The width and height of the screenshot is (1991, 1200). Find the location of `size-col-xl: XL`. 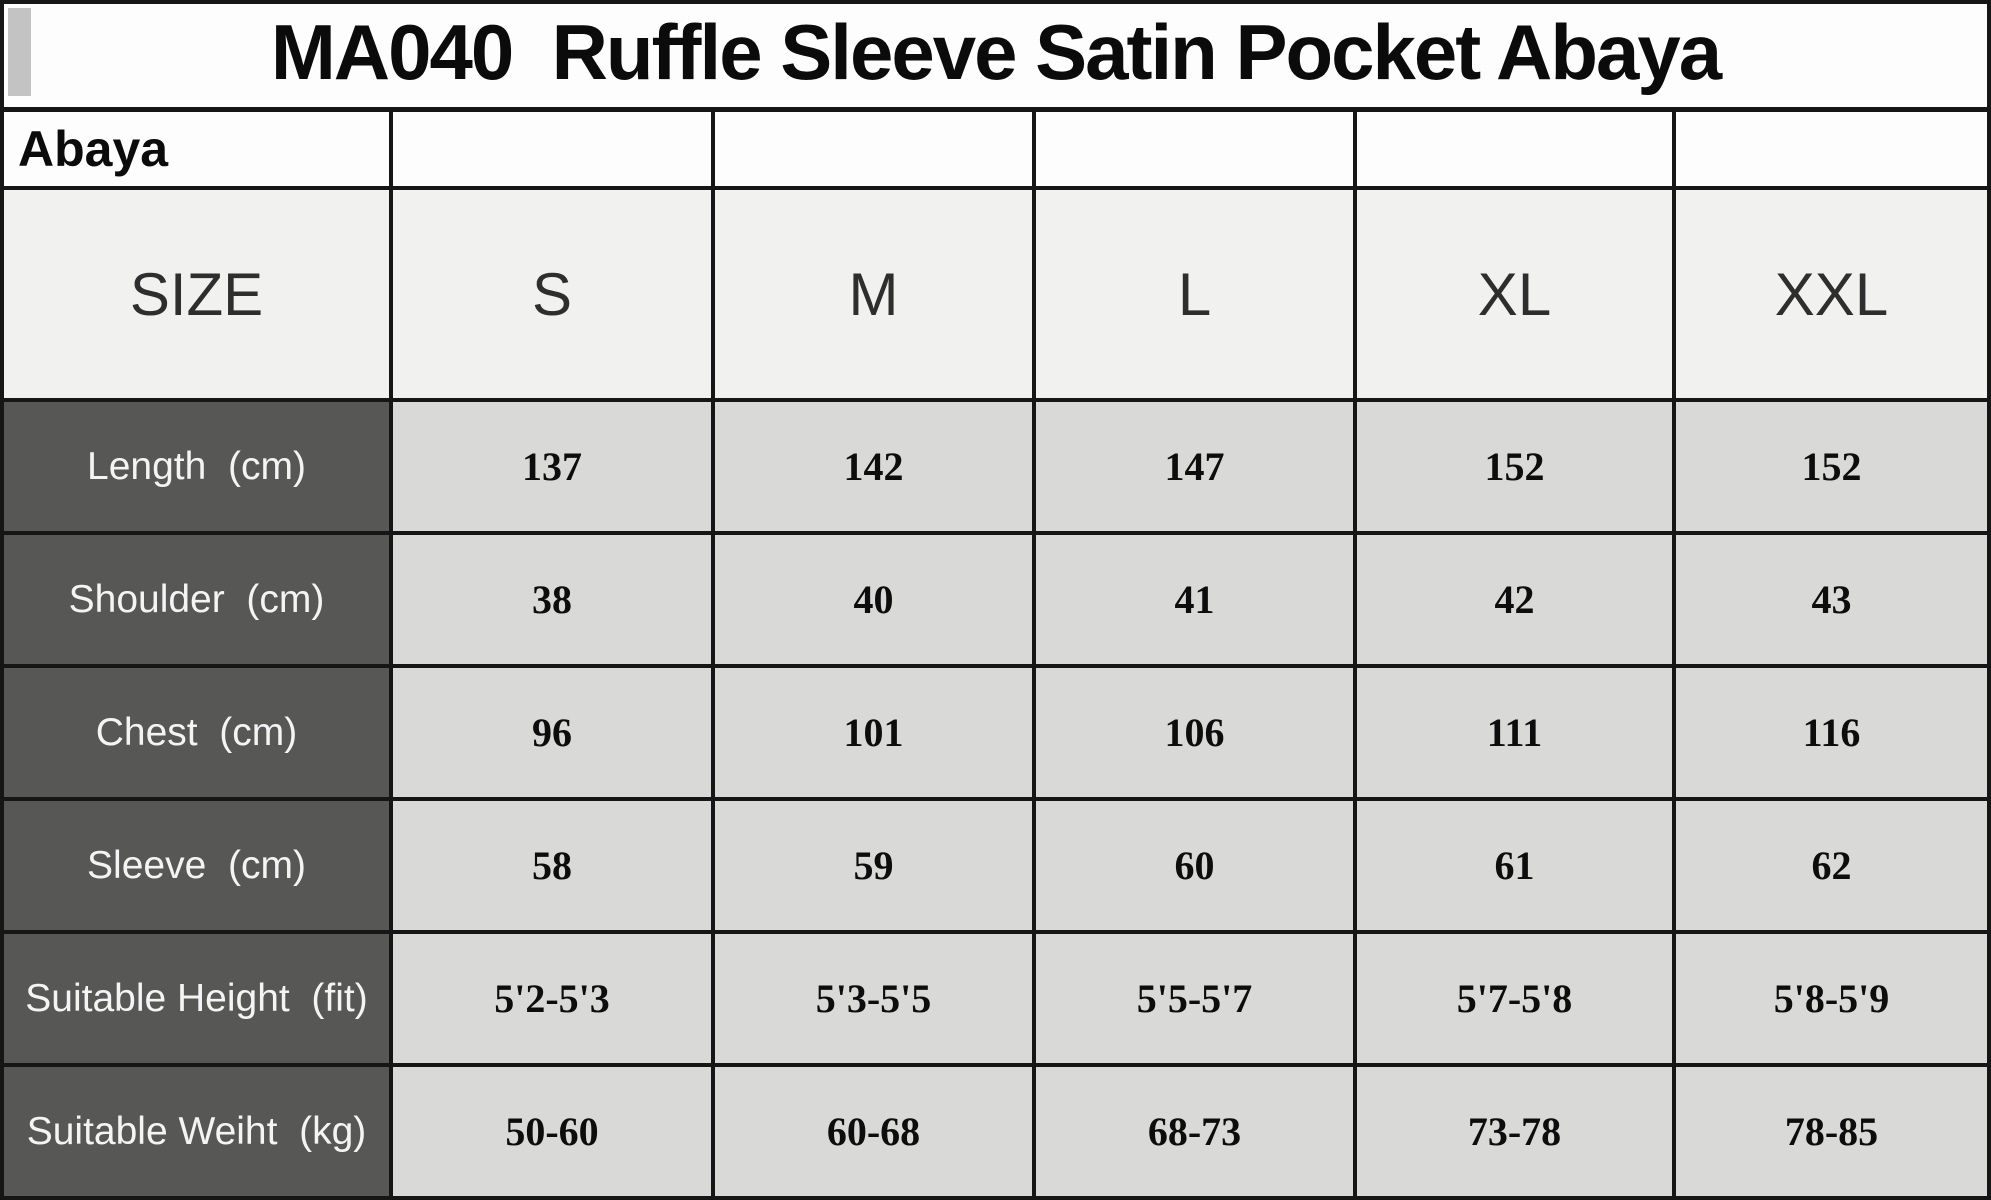

size-col-xl: XL is located at coordinates (1514, 294).